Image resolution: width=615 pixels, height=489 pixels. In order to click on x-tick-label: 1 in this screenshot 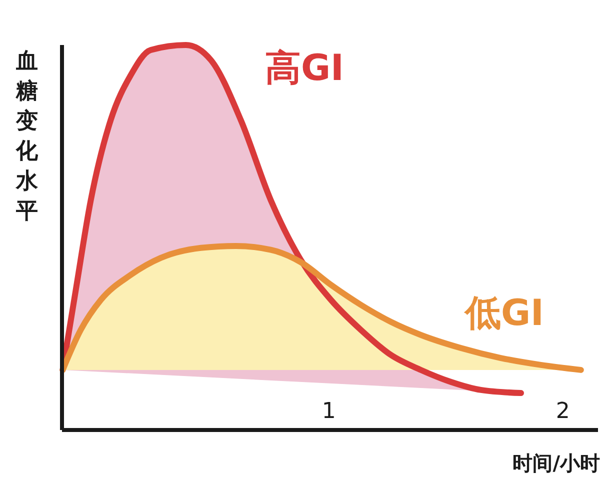, I will do `click(329, 411)`.